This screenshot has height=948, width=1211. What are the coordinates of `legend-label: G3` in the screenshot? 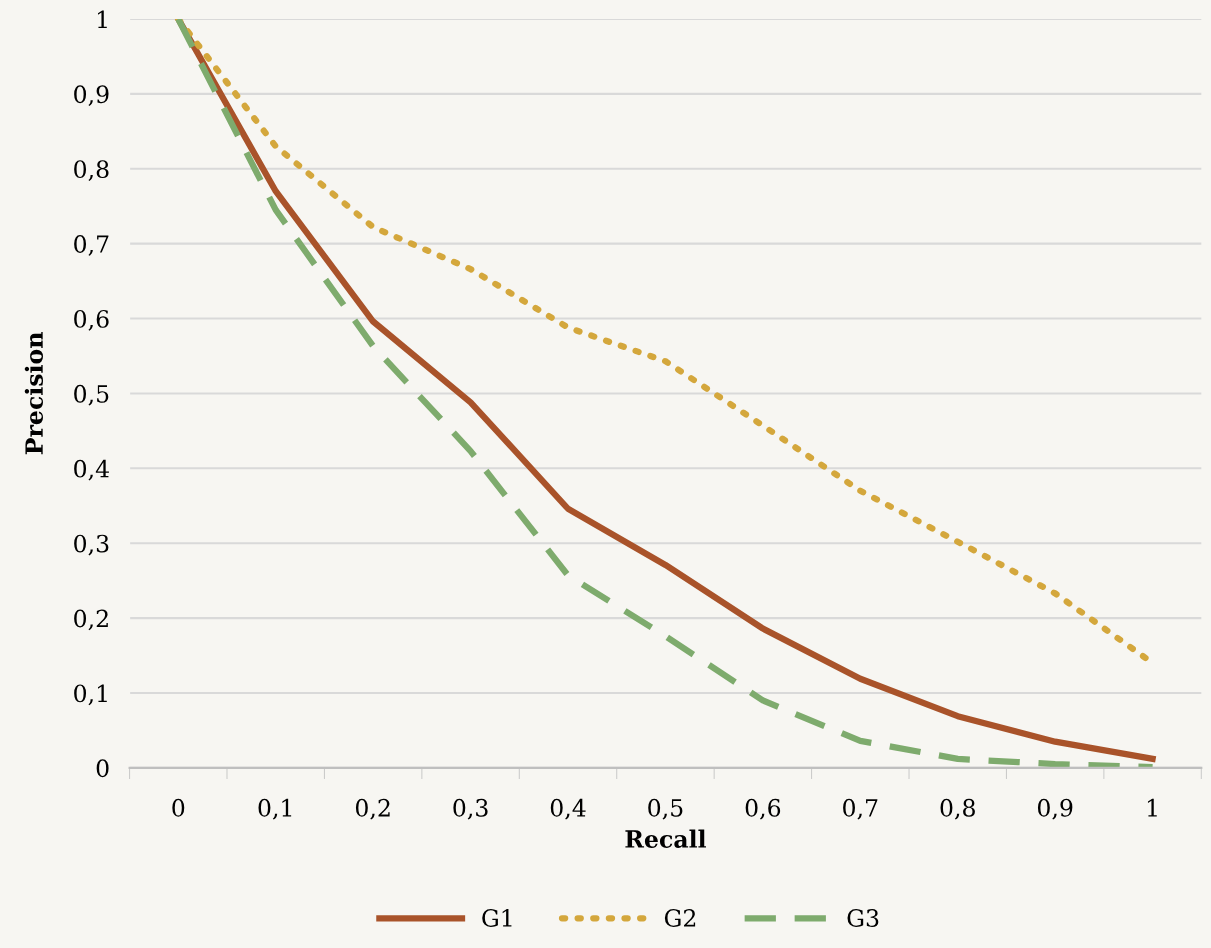 It's located at (863, 918).